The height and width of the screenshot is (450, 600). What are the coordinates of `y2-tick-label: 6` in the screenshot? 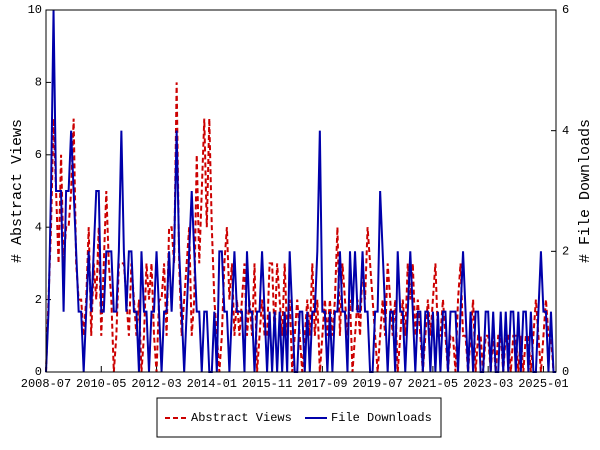 It's located at (565, 10).